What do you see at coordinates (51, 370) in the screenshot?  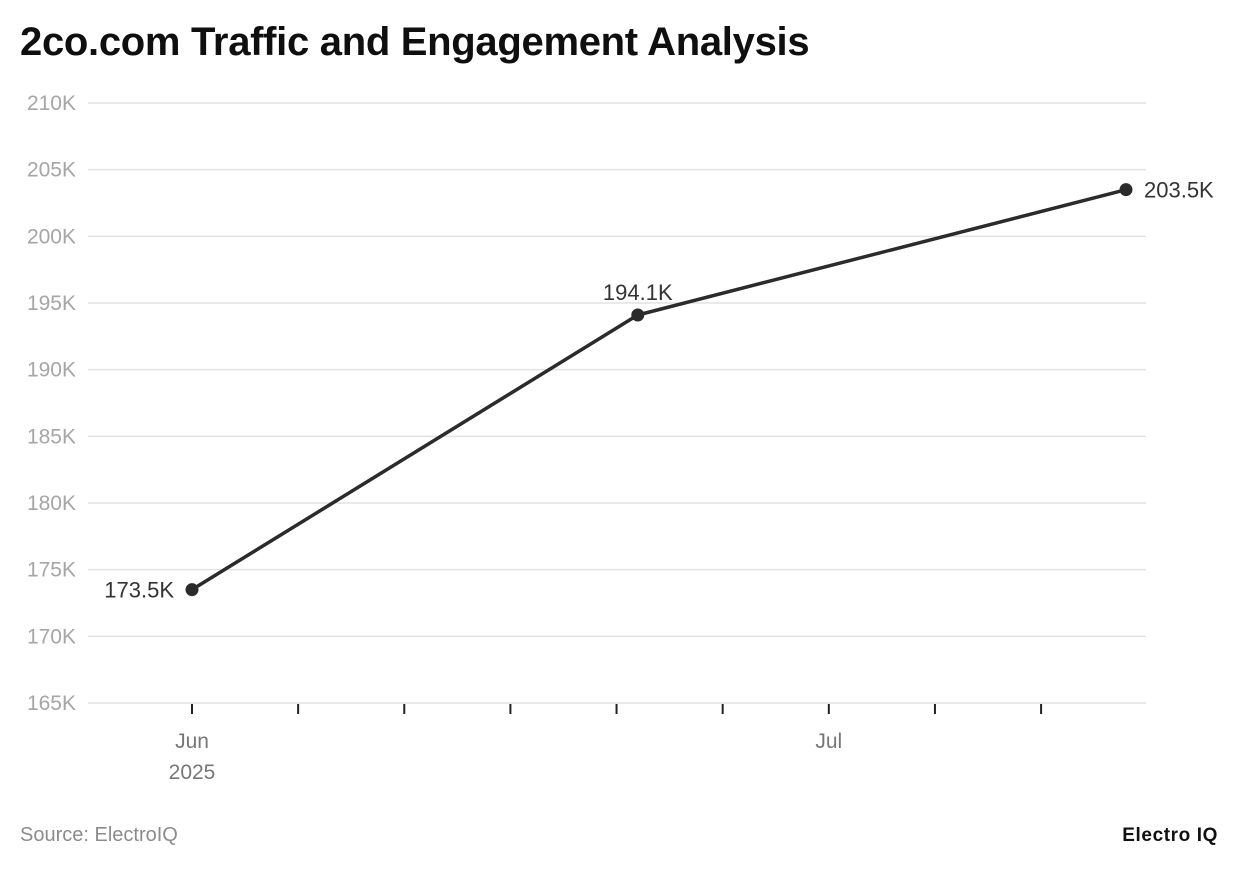 I see `y-tick-label: 190K` at bounding box center [51, 370].